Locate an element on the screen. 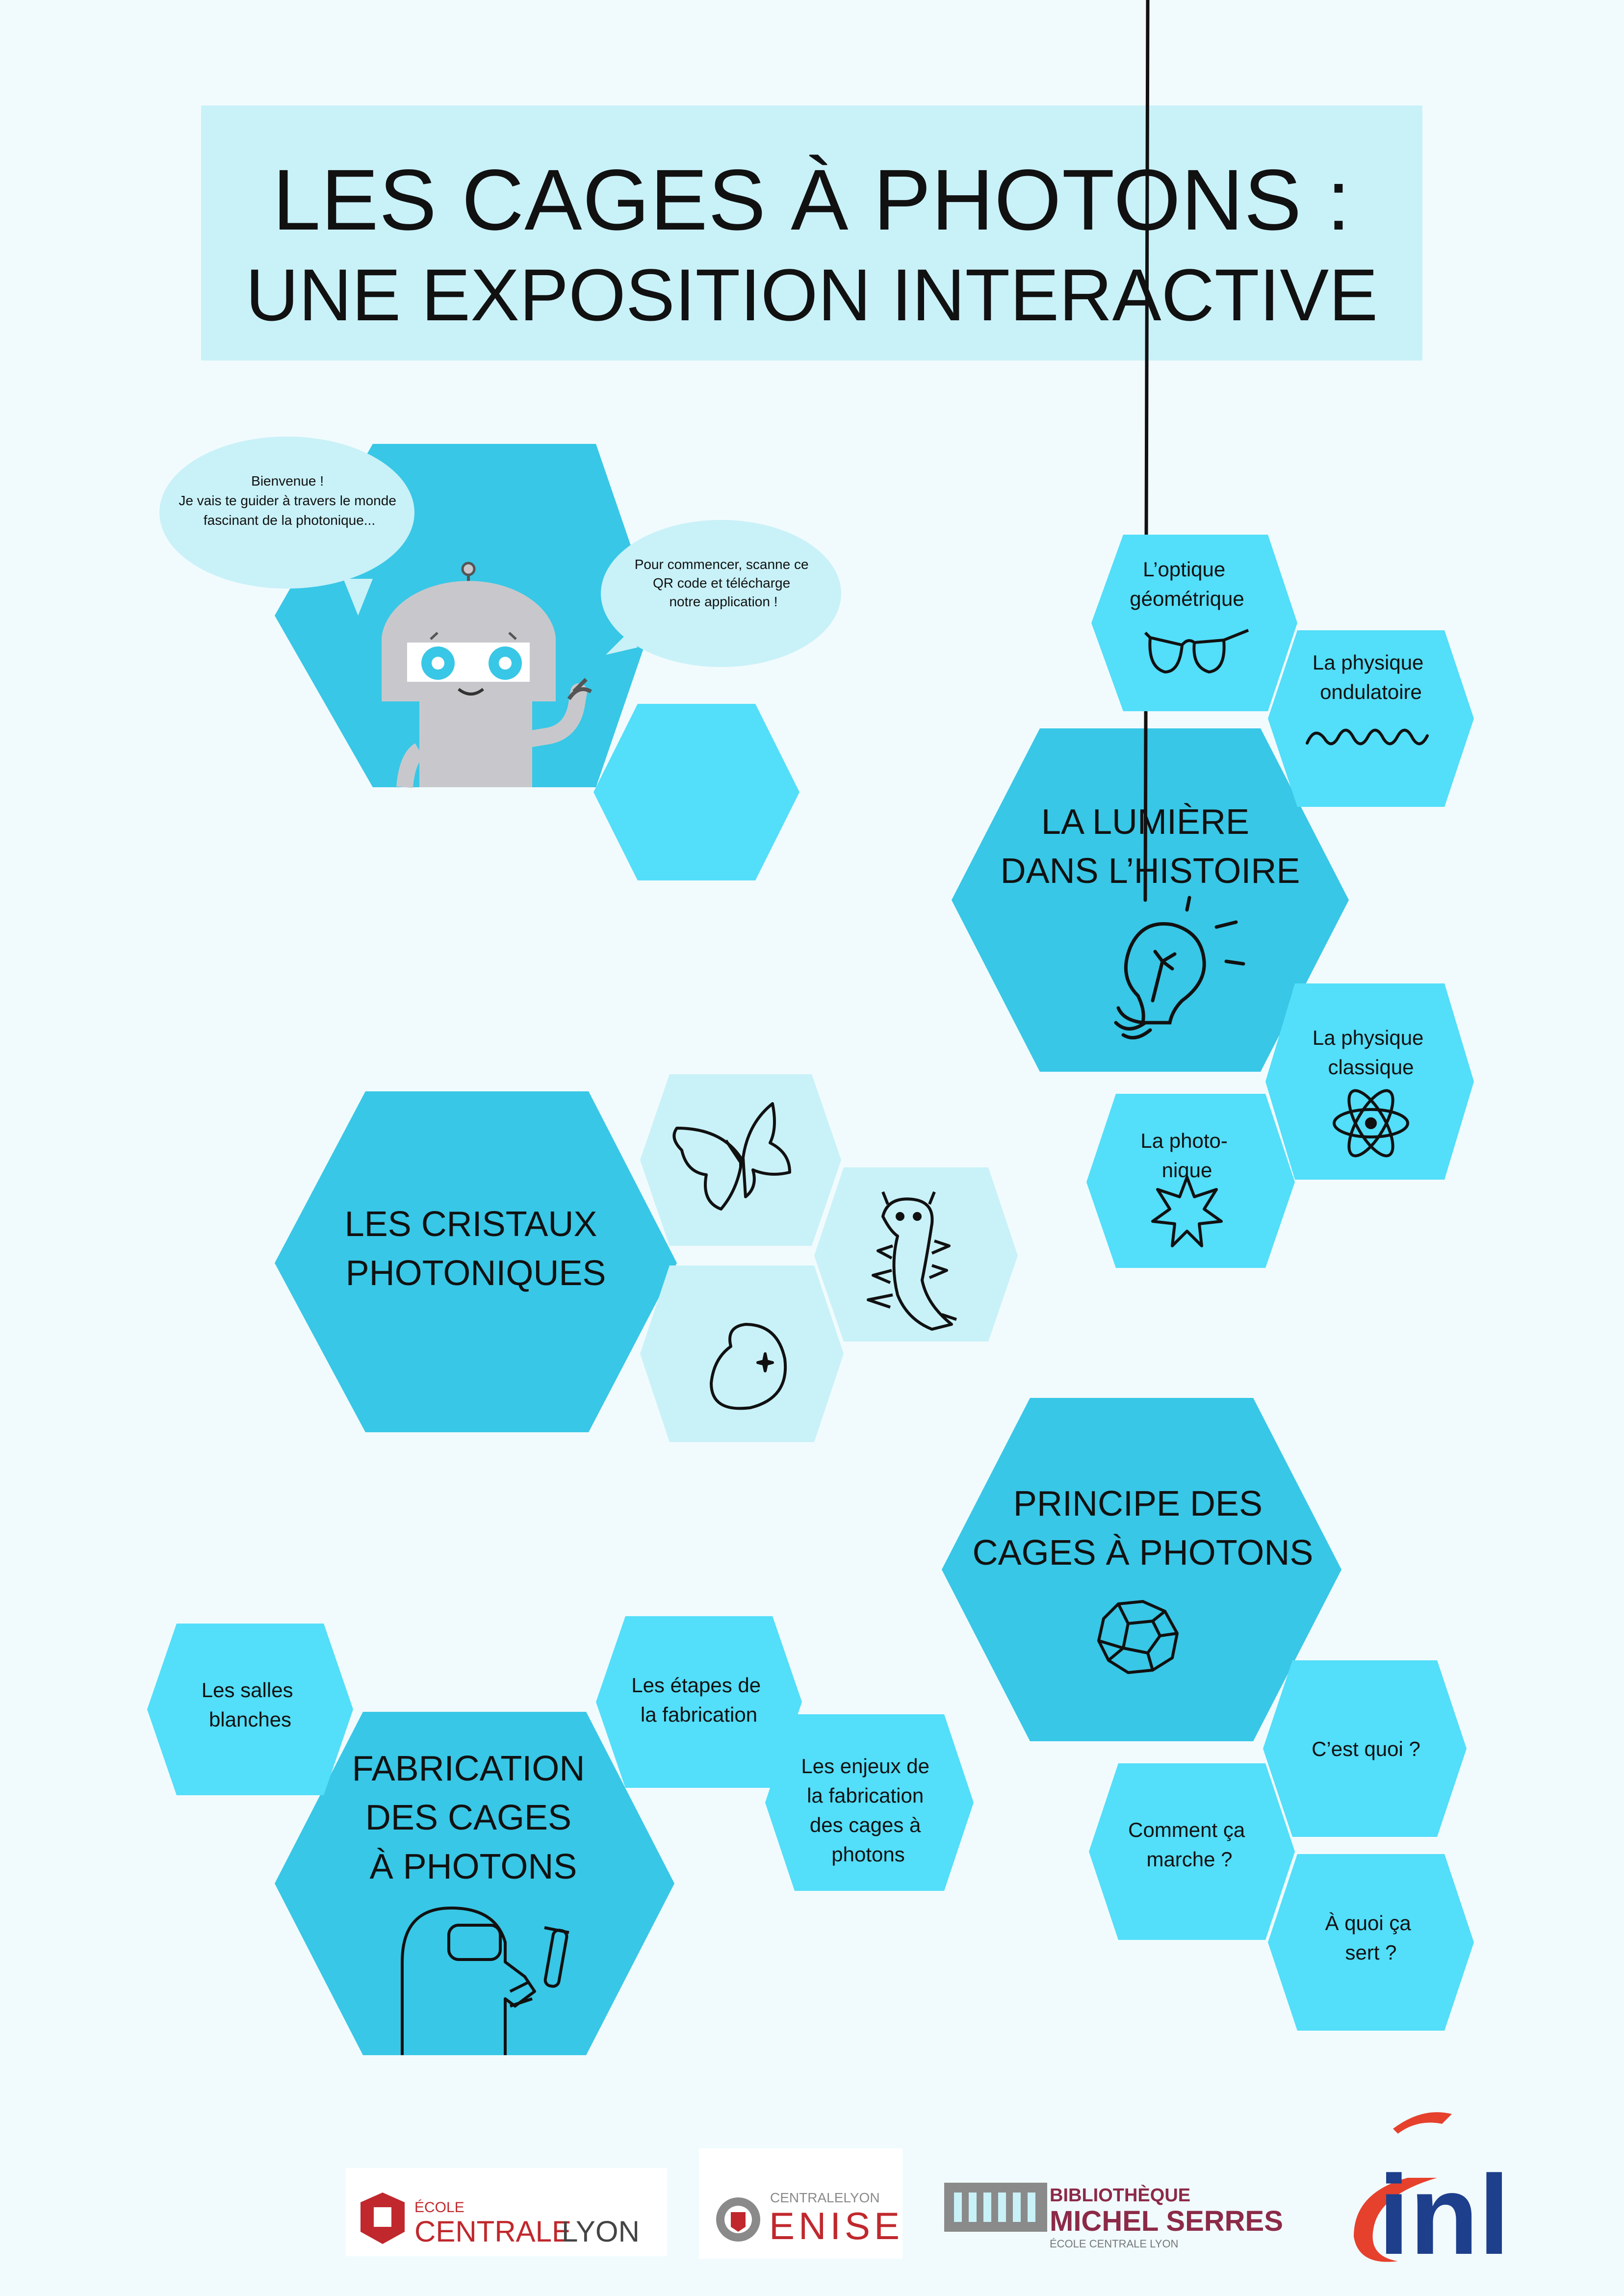 The width and height of the screenshot is (1624, 2296). fabrication-sub-enjeux is located at coordinates (869, 1803).